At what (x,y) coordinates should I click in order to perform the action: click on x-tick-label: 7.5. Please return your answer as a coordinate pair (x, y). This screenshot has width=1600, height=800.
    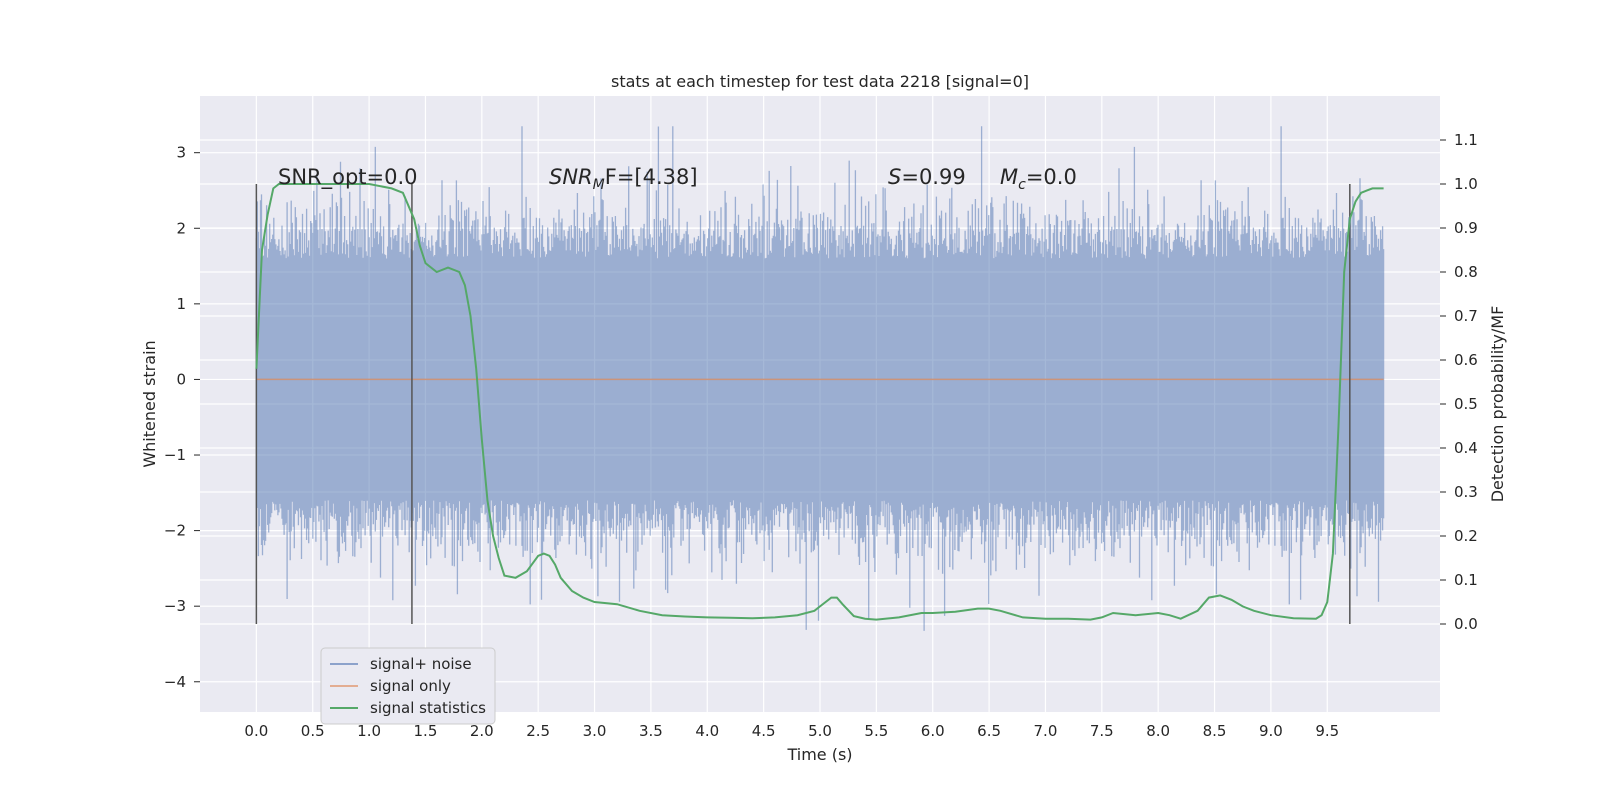
    Looking at the image, I should click on (1102, 731).